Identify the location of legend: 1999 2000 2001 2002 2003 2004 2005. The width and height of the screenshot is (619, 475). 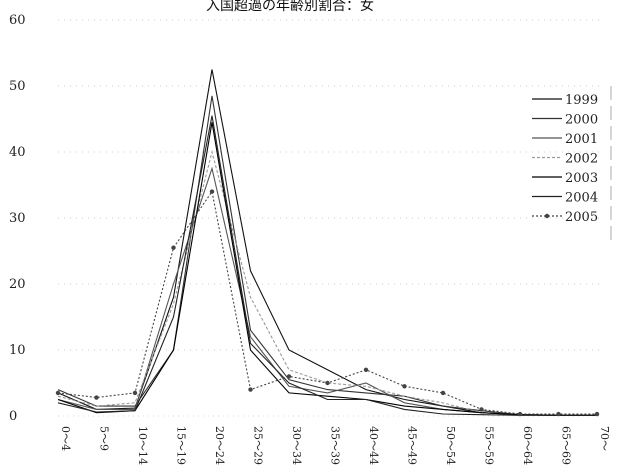
(571, 164).